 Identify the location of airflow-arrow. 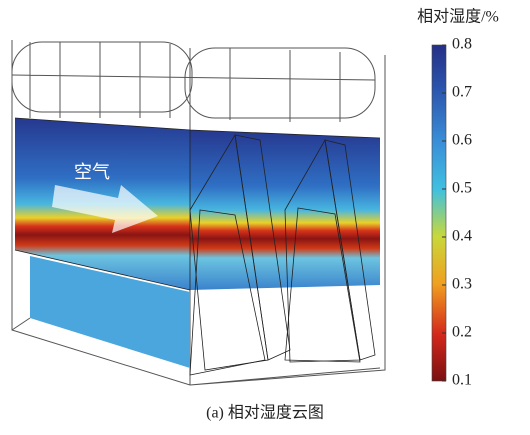
(105, 209).